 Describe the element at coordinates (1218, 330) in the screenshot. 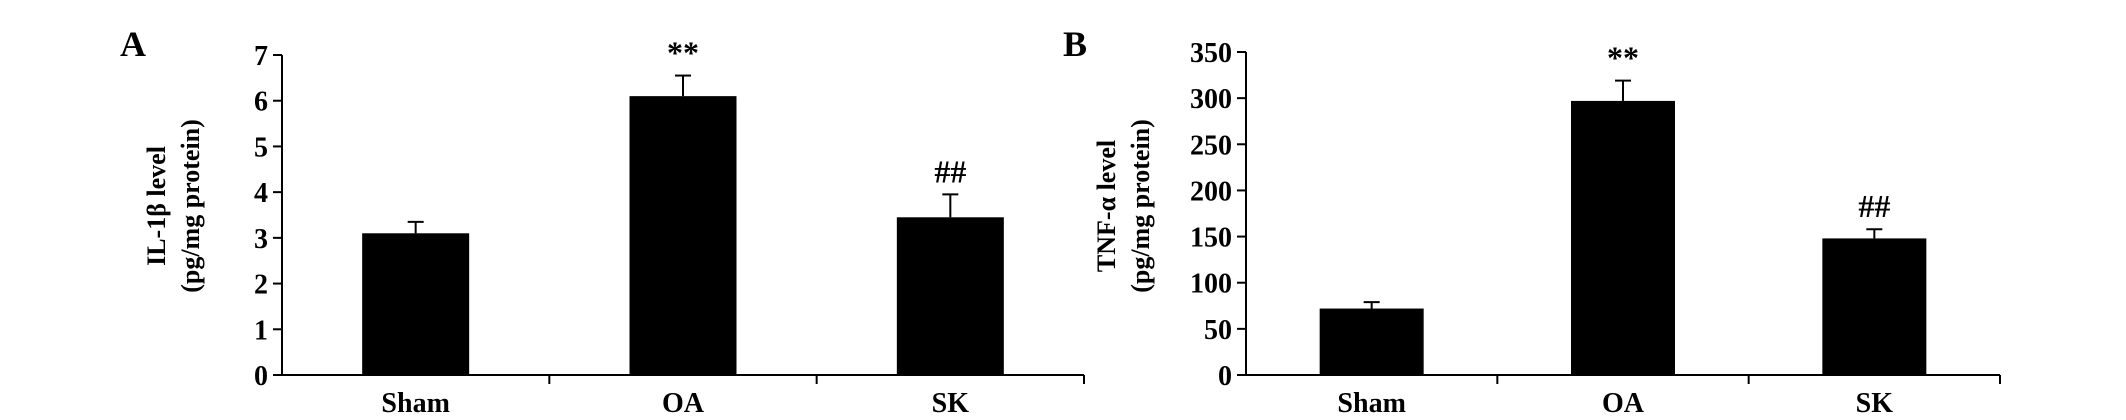

I see `y-tick-label: 50` at that location.